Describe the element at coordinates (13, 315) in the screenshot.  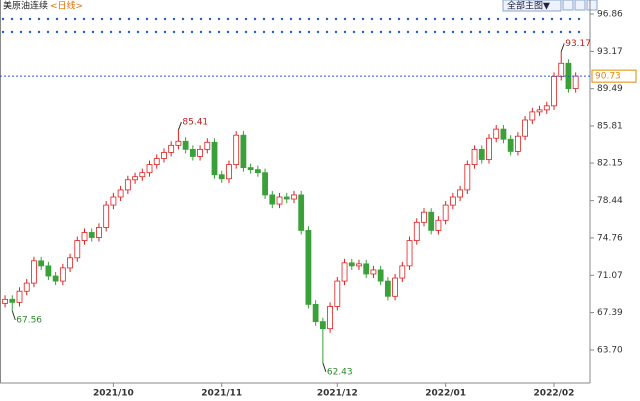
I see `annotation-leader` at that location.